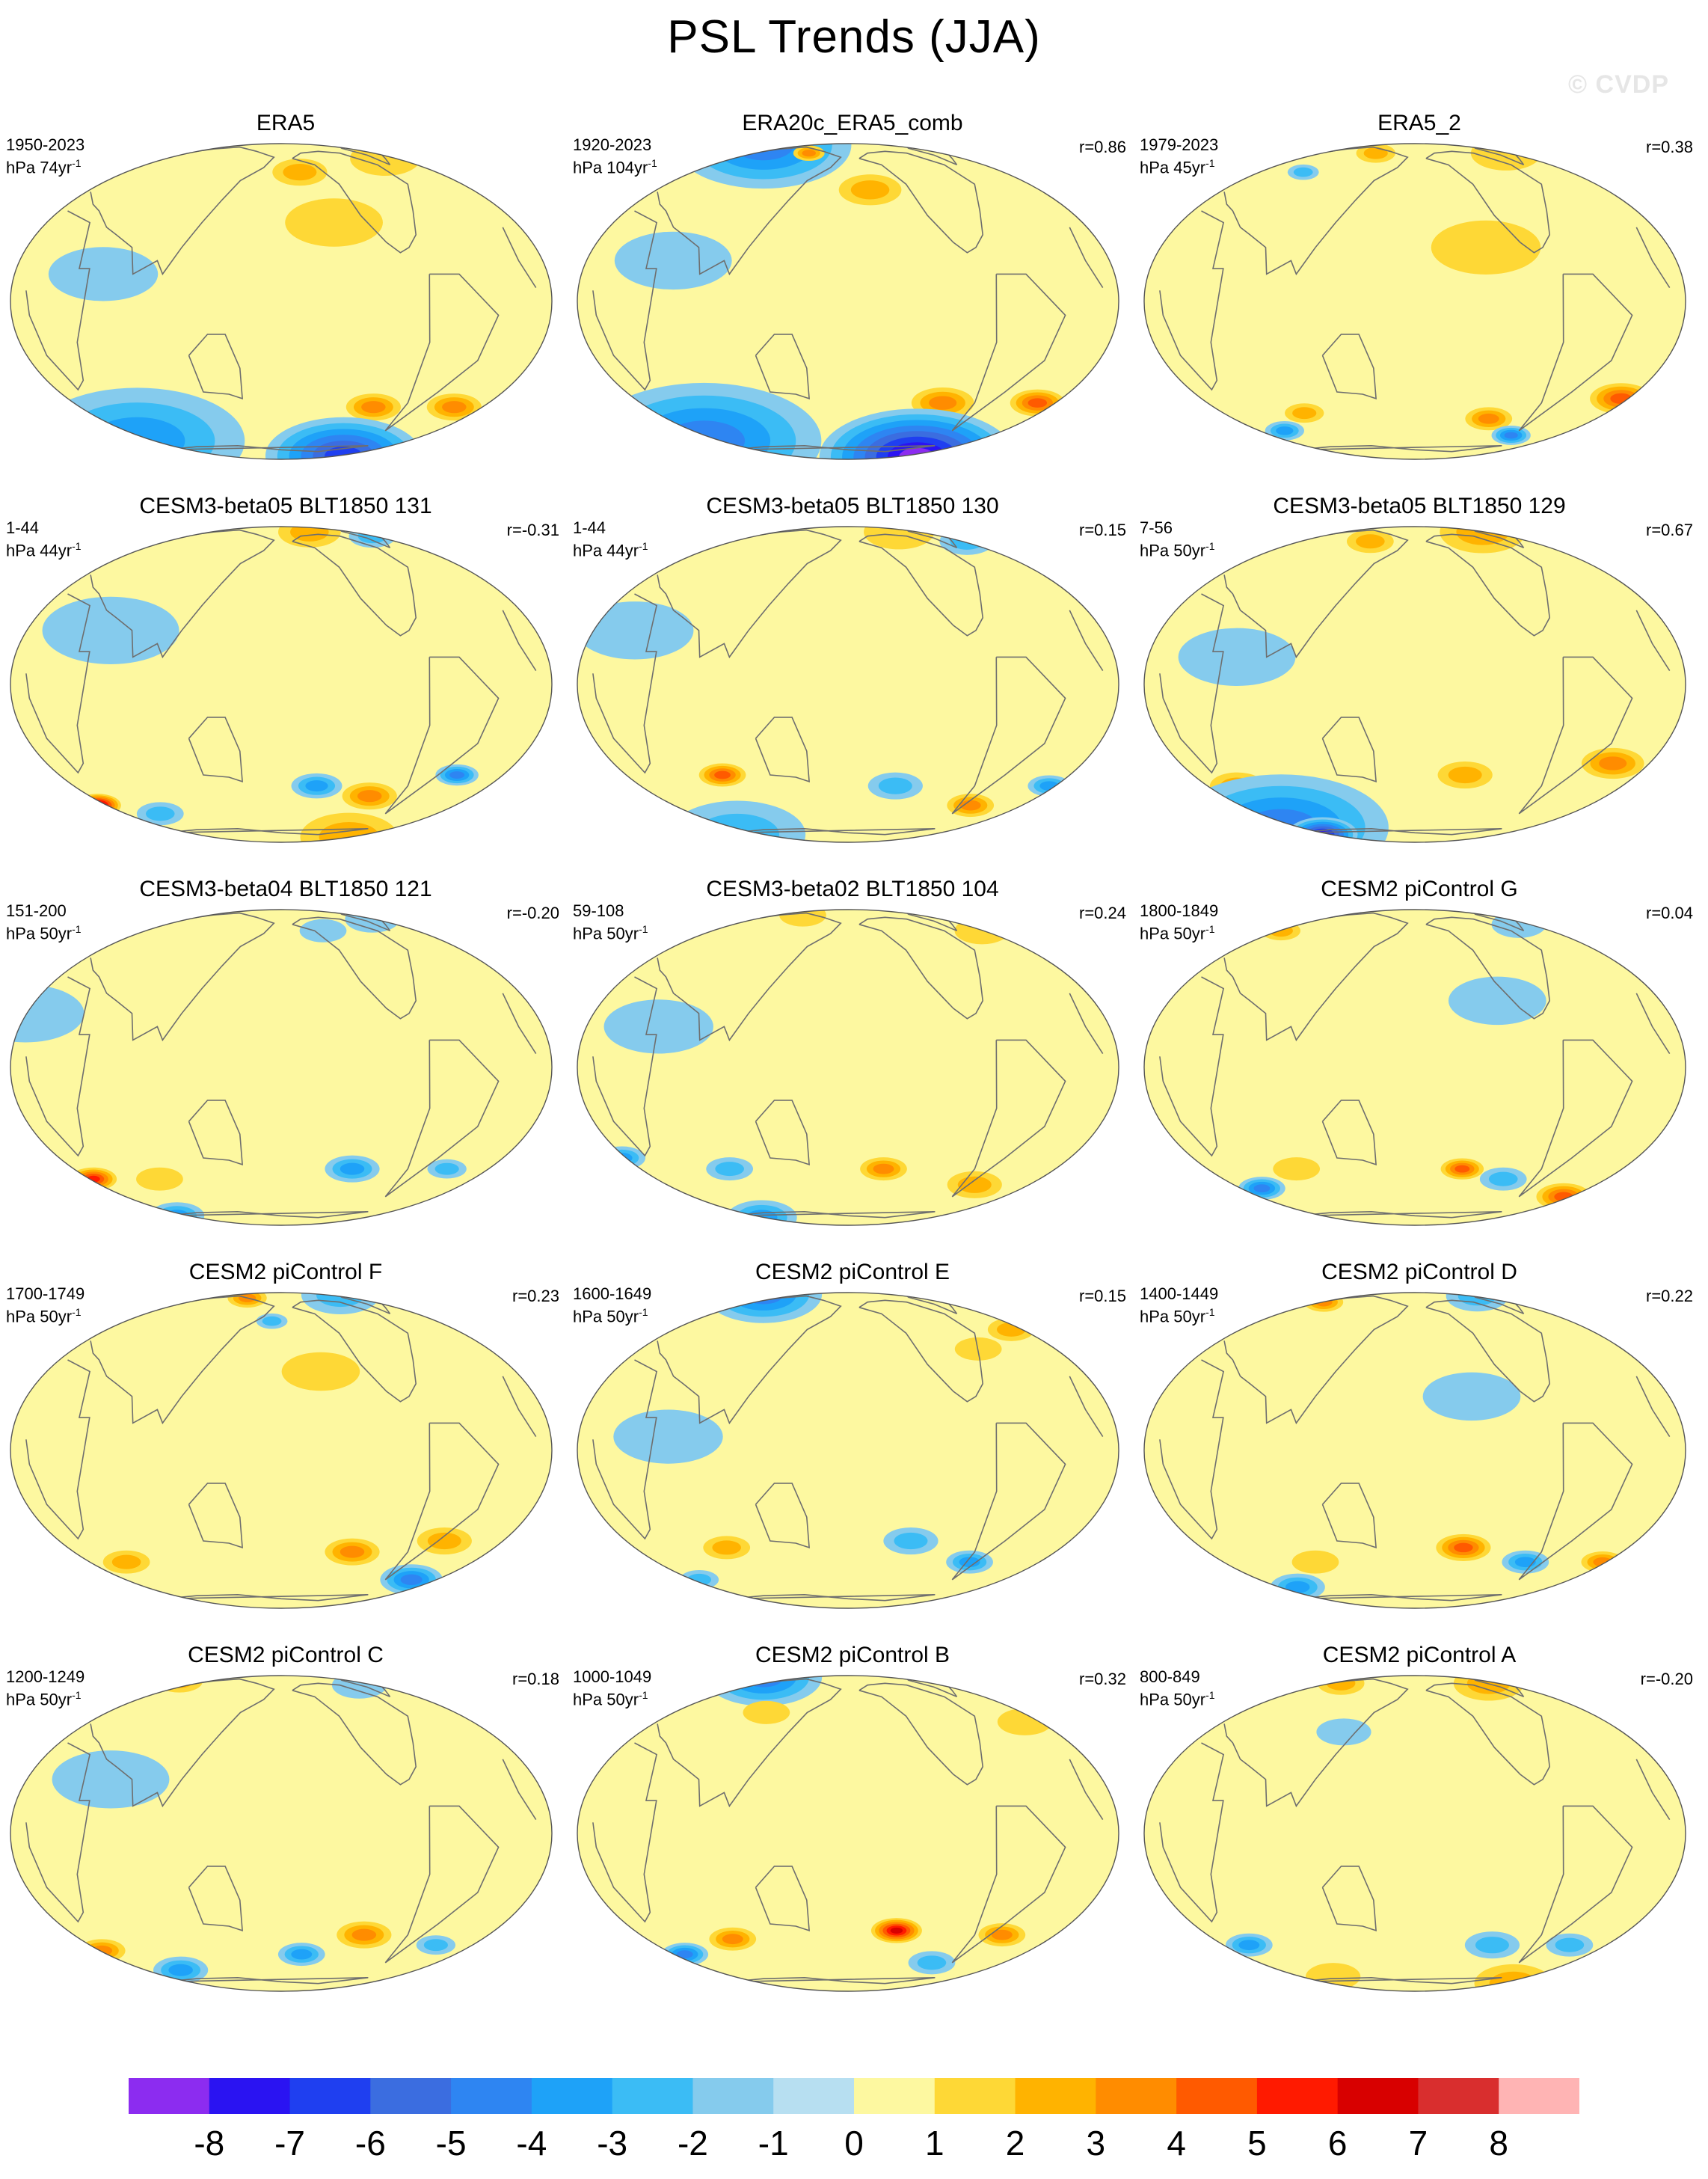 Image resolution: width=1708 pixels, height=2179 pixels. Describe the element at coordinates (589, 527) in the screenshot. I see `panel-years: 1-44` at that location.